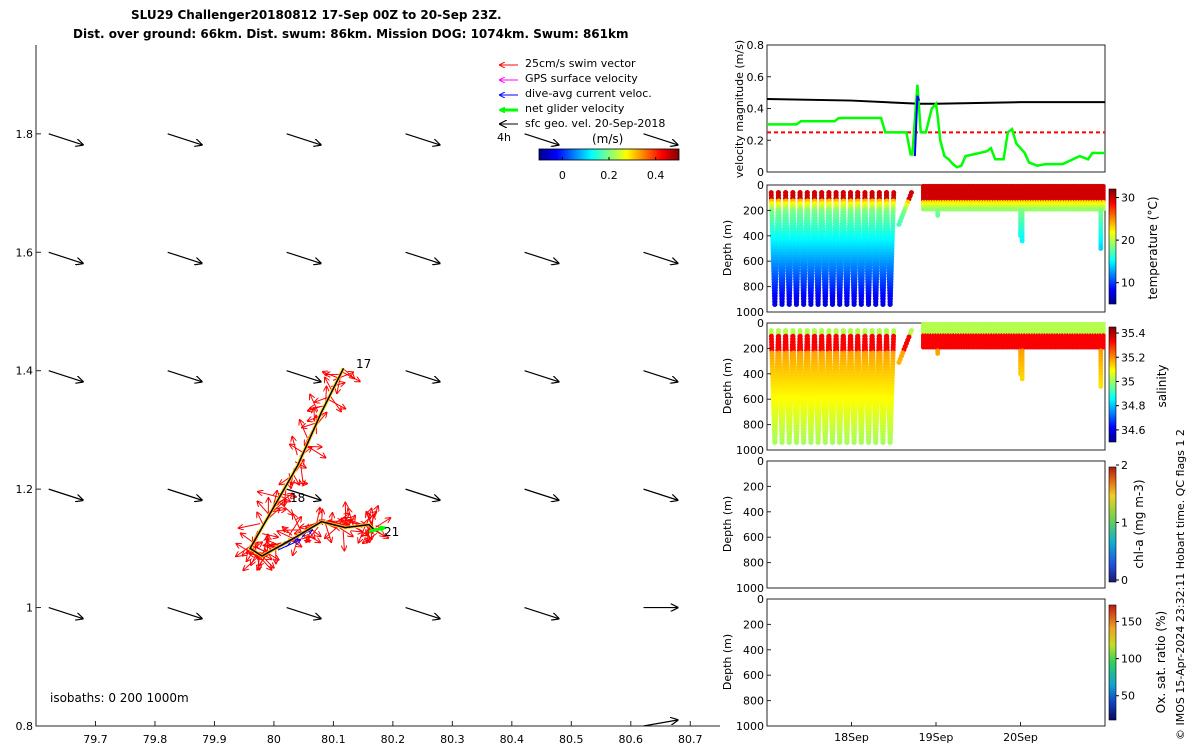  What do you see at coordinates (727, 386) in the screenshot?
I see `salinity-ylabel: Depth (m)` at bounding box center [727, 386].